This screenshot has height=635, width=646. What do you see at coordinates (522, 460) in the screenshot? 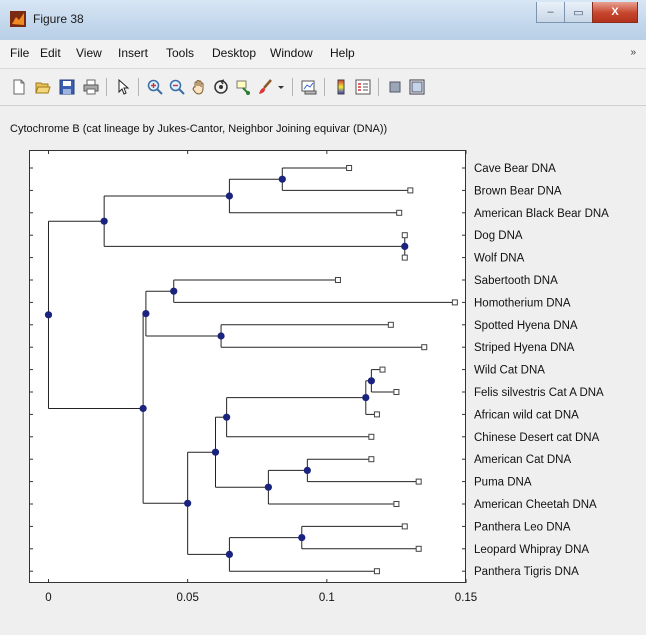
I see `leaf-label: American Cat DNA` at bounding box center [522, 460].